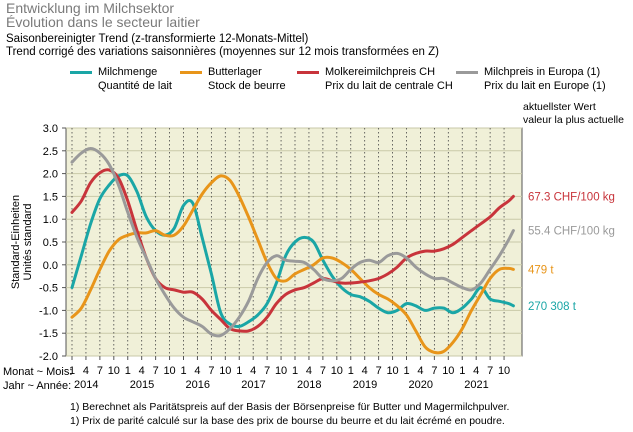 This screenshot has height=432, width=633. I want to click on legend-label-ch-milk-price-de: Molkereimilchpreis CH, so click(380, 72).